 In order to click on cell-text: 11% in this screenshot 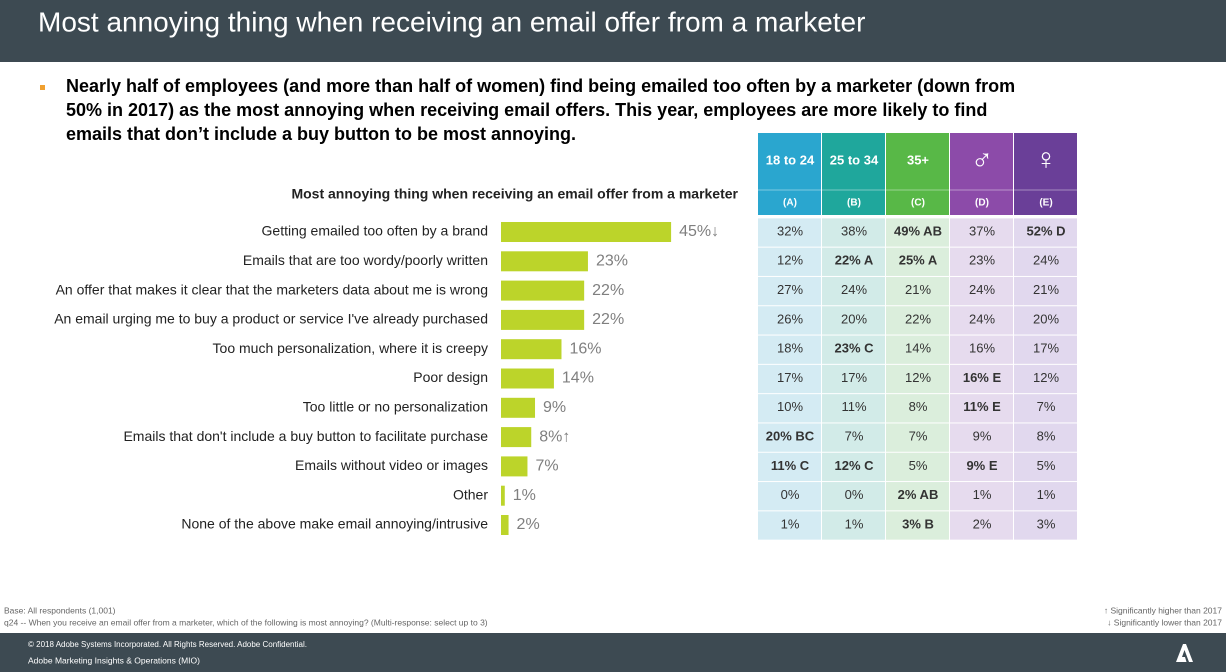, I will do `click(853, 406)`.